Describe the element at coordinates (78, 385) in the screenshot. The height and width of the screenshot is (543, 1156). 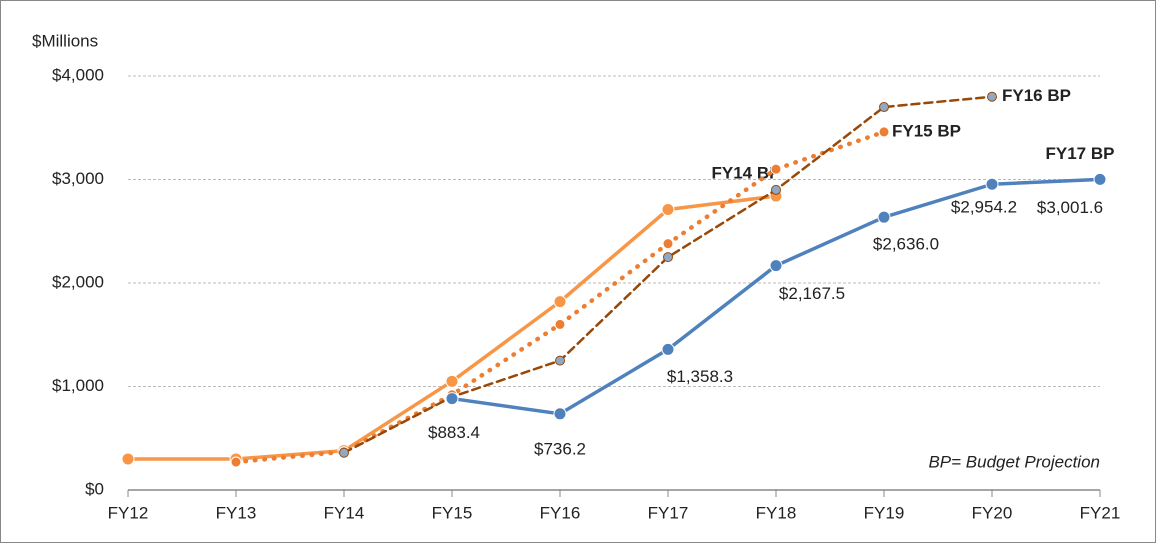
I see `y-tick-label: $1,000` at that location.